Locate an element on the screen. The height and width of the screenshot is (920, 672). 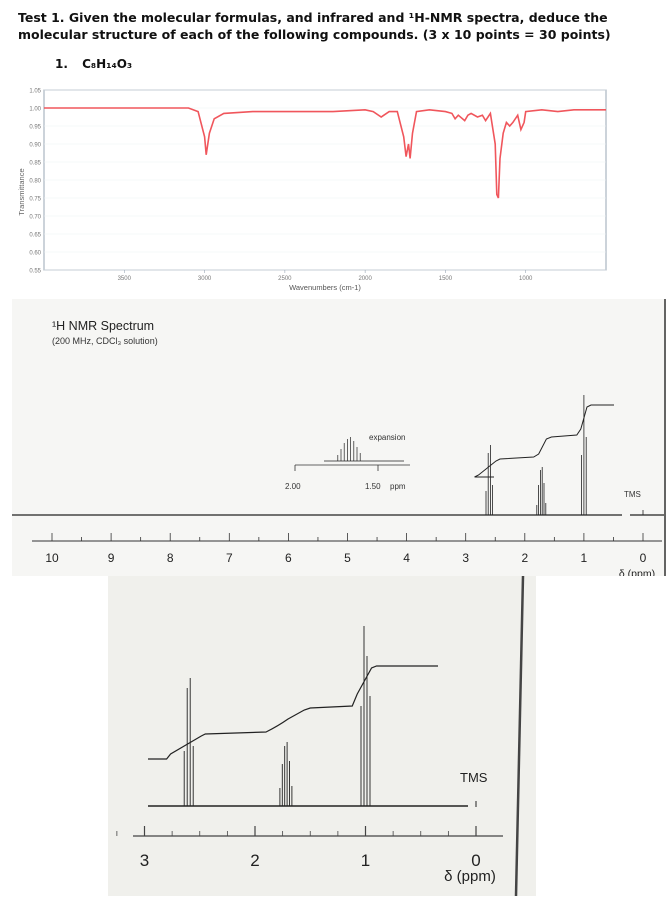
nmr-x-tick-label: 5 is located at coordinates (347, 558).